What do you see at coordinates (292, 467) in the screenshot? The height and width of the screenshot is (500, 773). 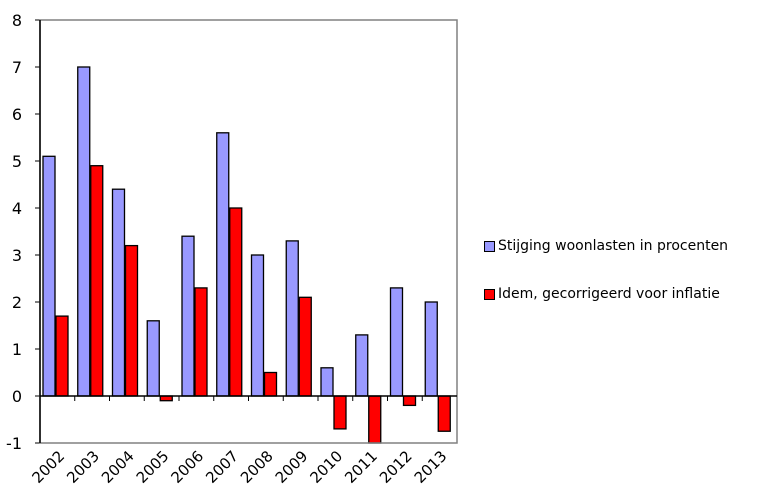 I see `x-tick-label: 2009` at bounding box center [292, 467].